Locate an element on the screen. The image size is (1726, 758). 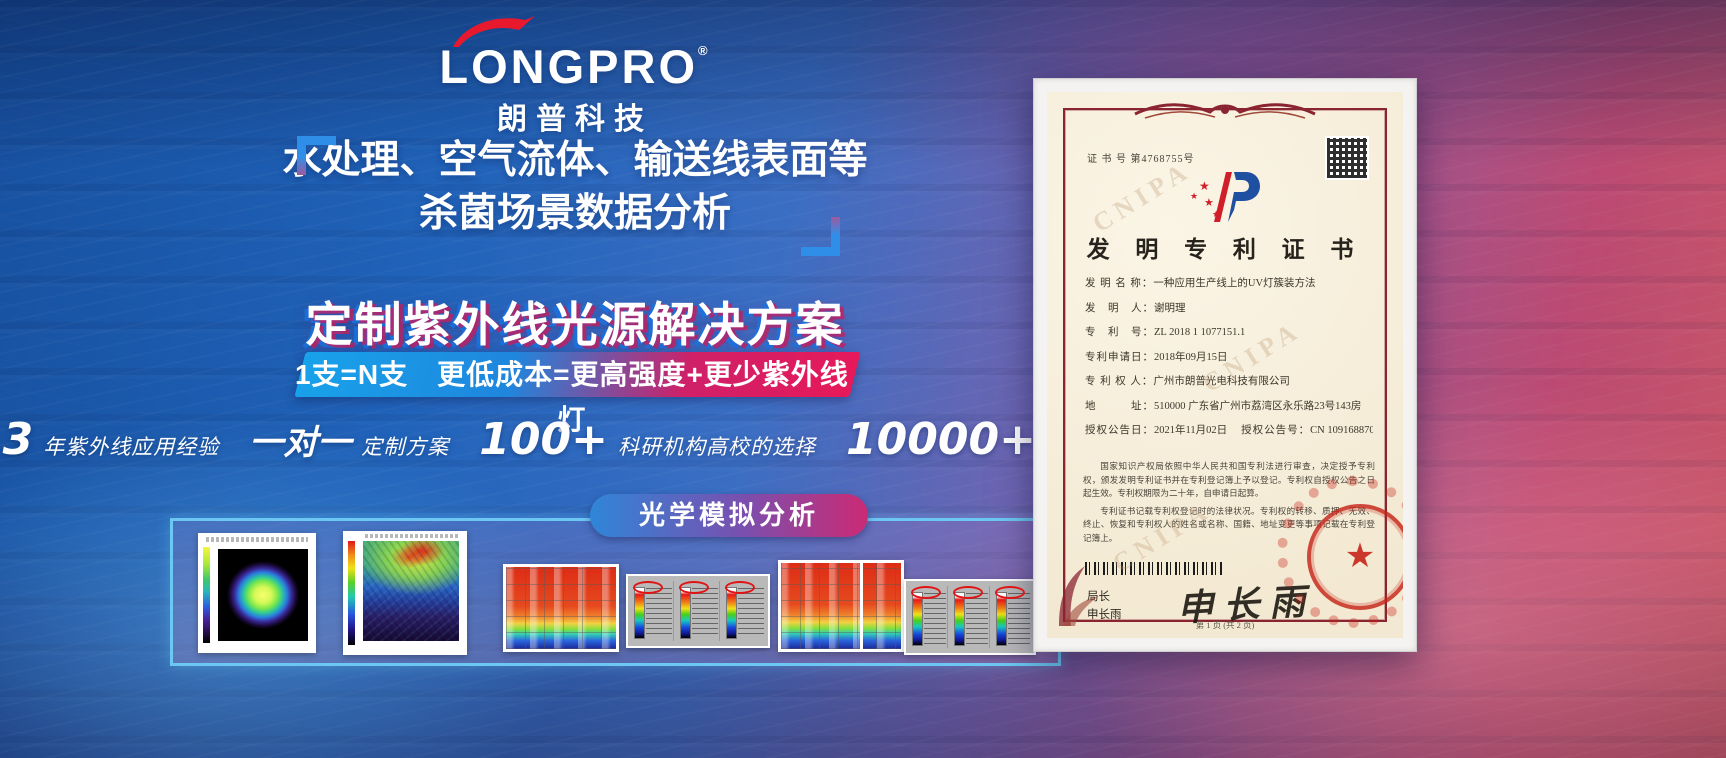
qr-code is located at coordinates (1347, 158).